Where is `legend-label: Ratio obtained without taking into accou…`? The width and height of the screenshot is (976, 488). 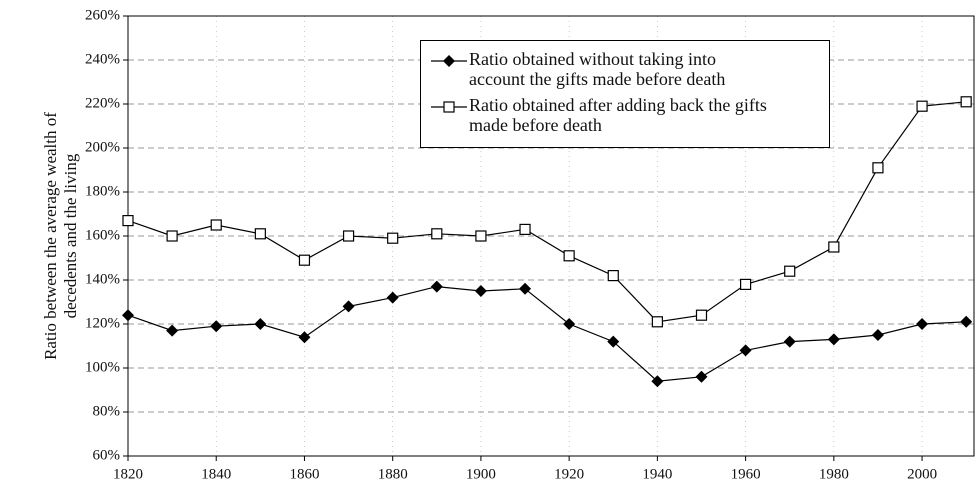 legend-label: Ratio obtained without taking into accou… is located at coordinates (597, 69).